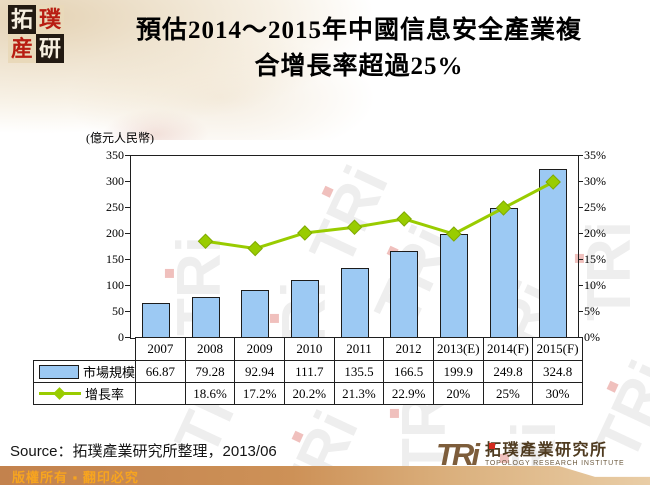  Describe the element at coordinates (508, 349) in the screenshot. I see `year-cell: 2014(F)` at that location.